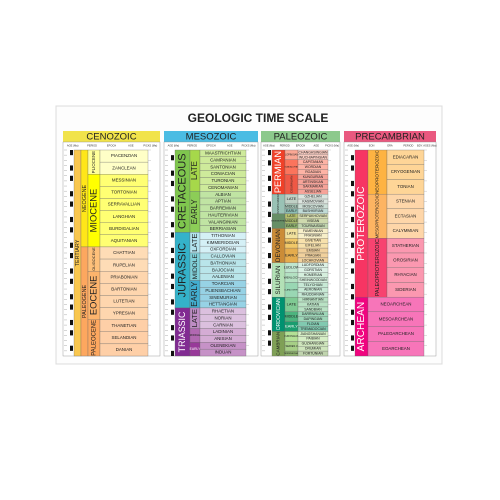 This screenshot has width=500, height=500. I want to click on age-name: SANDBIAN, so click(313, 309).